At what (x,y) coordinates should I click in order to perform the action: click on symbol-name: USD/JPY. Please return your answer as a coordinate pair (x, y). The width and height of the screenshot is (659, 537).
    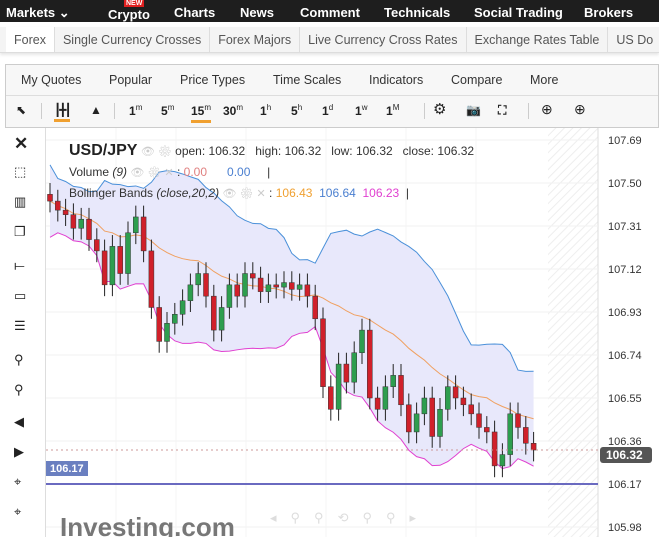
    Looking at the image, I should click on (103, 150).